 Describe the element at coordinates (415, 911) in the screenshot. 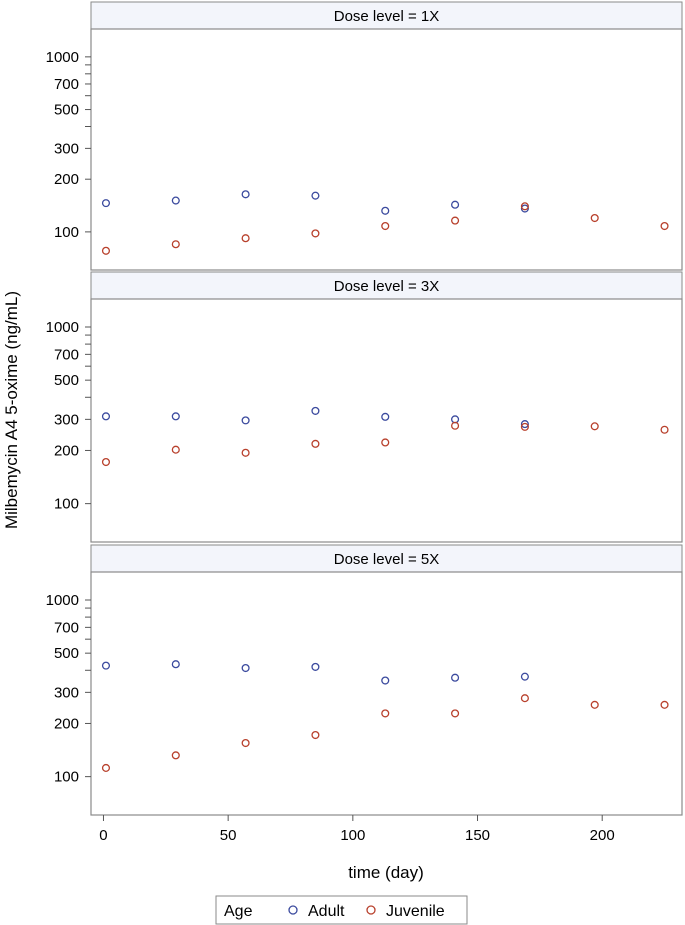

I see `legend-label-juvenile: Juvenile` at that location.